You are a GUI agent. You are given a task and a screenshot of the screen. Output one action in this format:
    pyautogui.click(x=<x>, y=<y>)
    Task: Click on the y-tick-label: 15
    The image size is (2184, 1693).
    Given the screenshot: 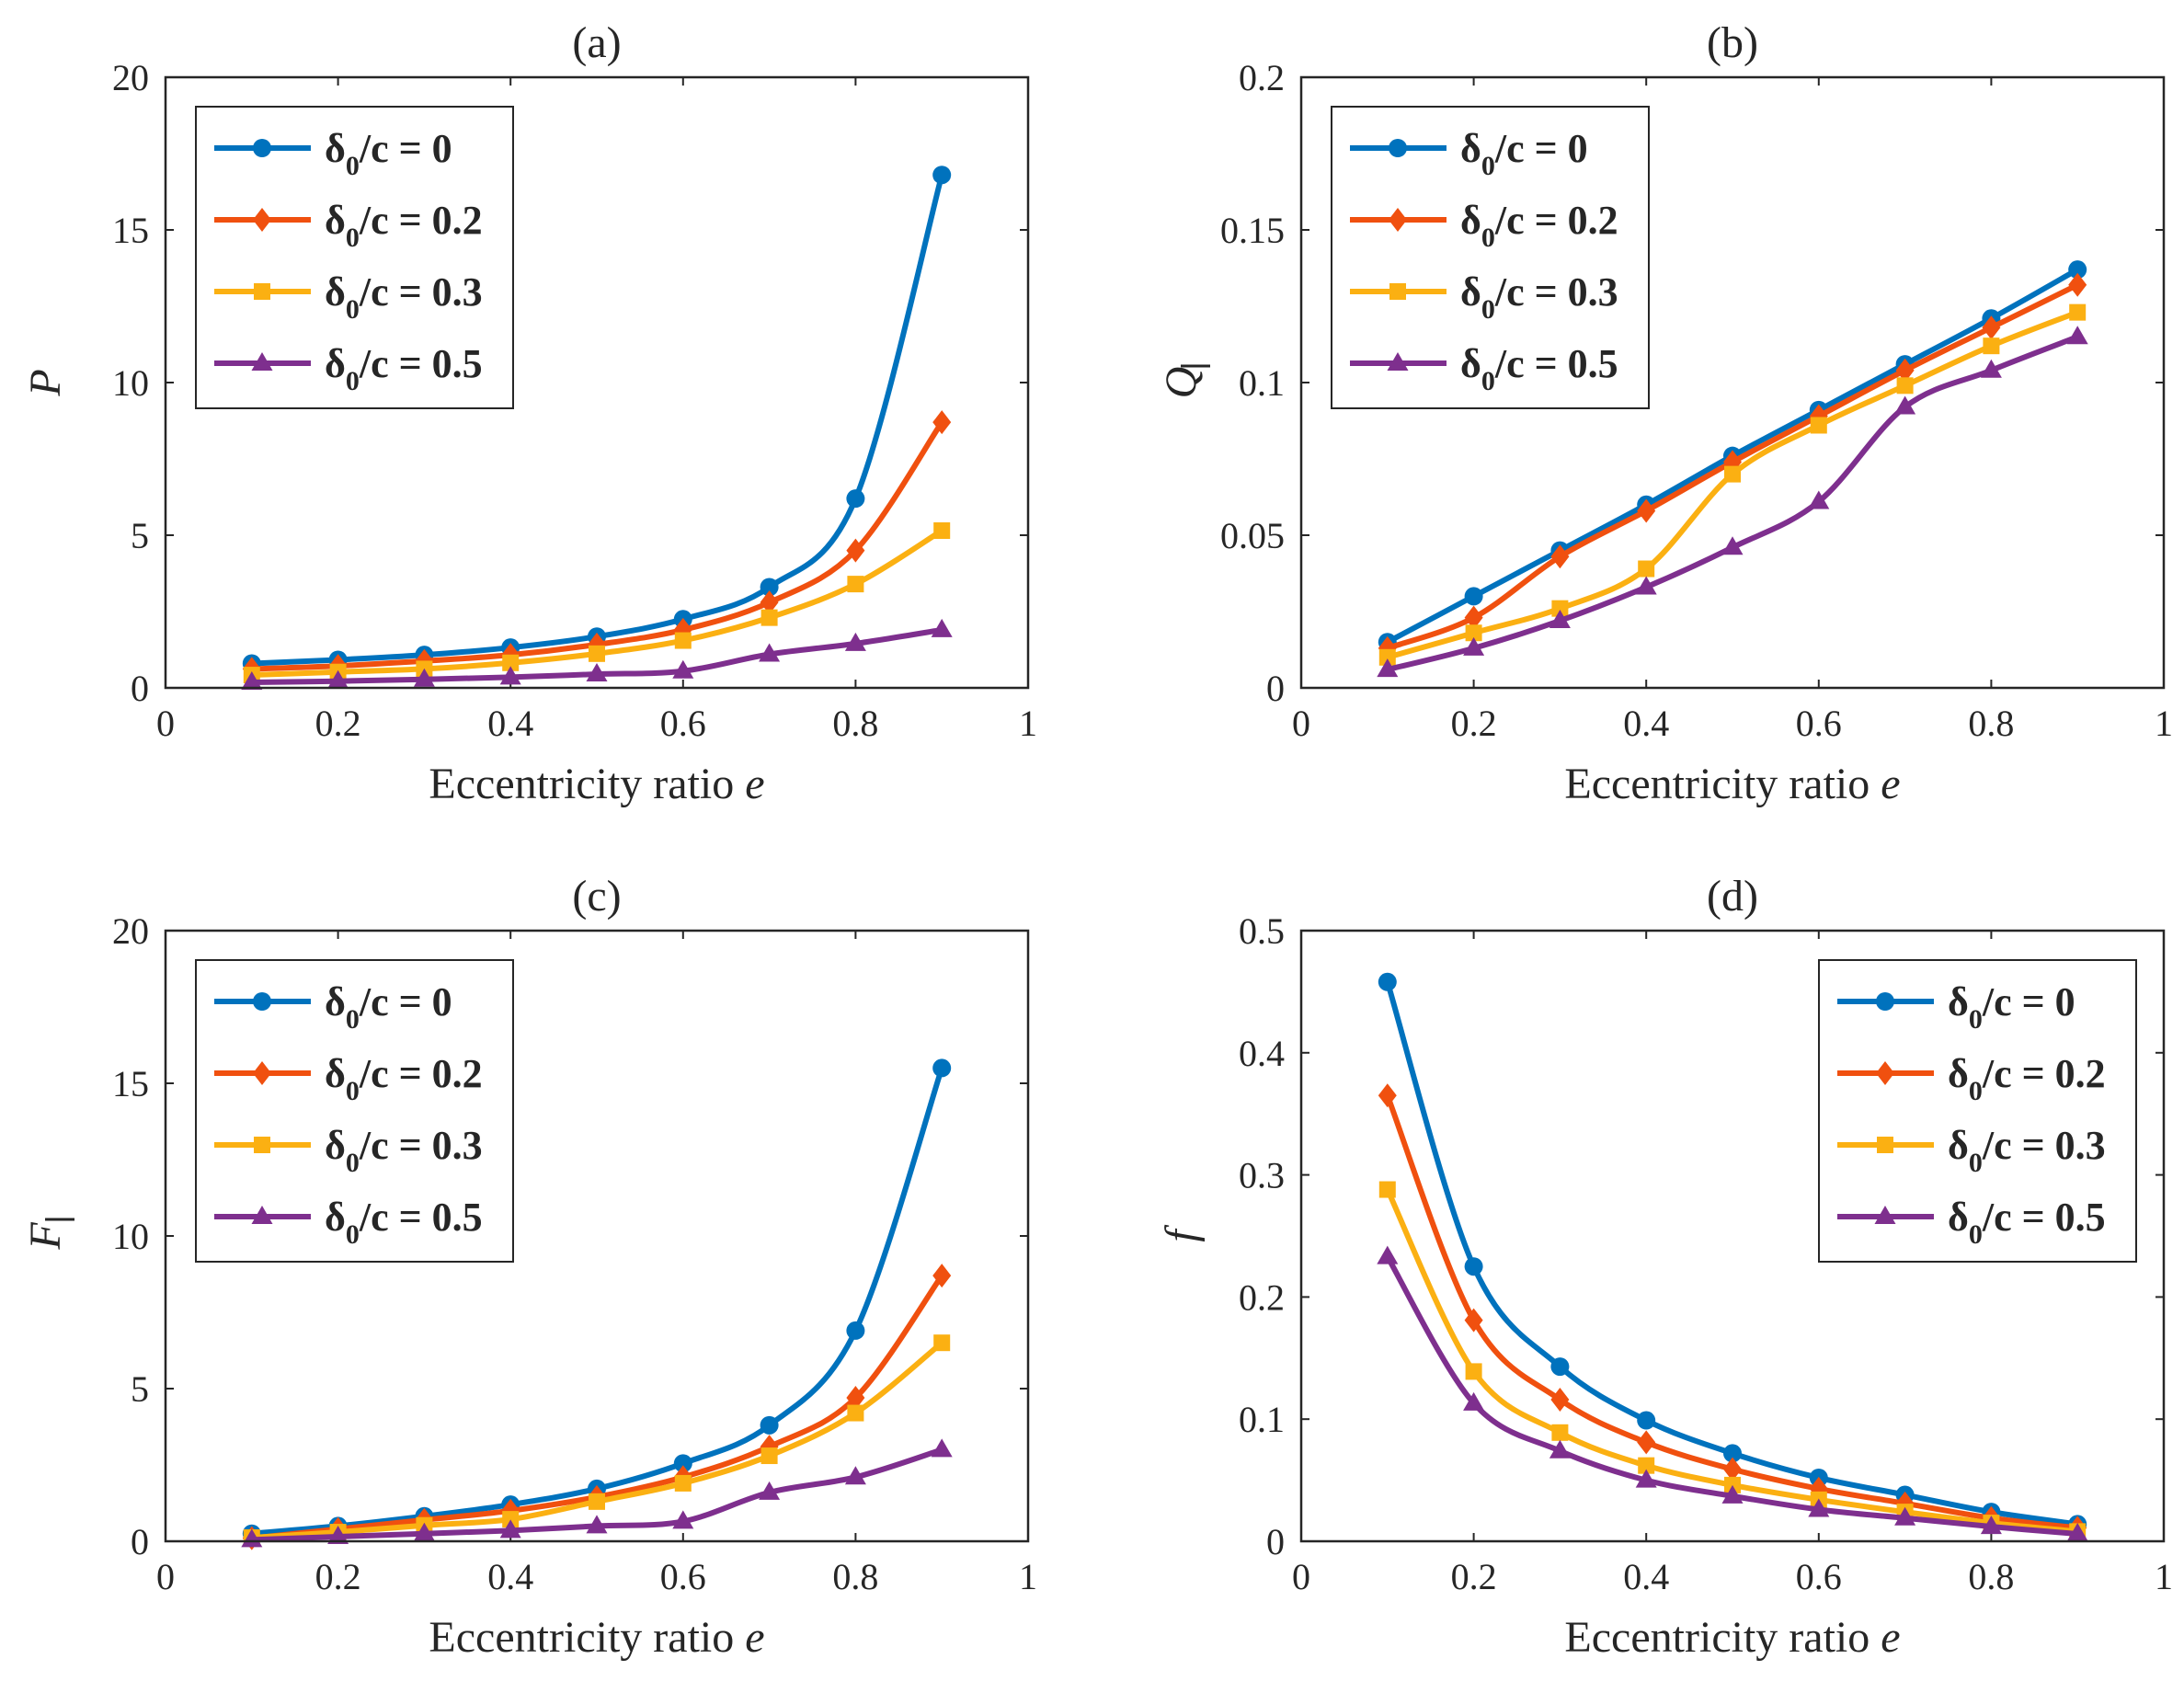 What is the action you would take?
    pyautogui.click(x=130, y=1083)
    